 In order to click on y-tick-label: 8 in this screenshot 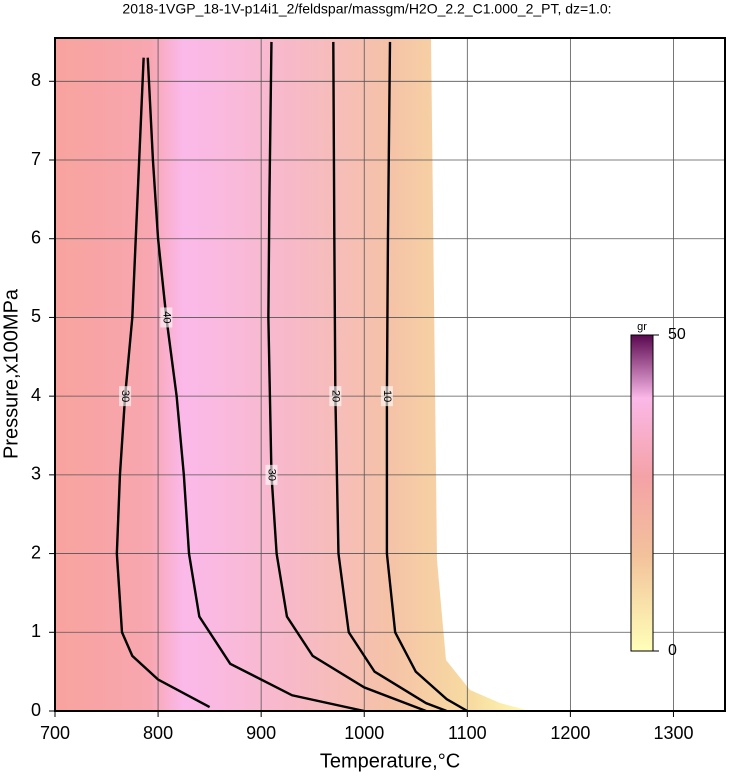, I will do `click(36, 80)`.